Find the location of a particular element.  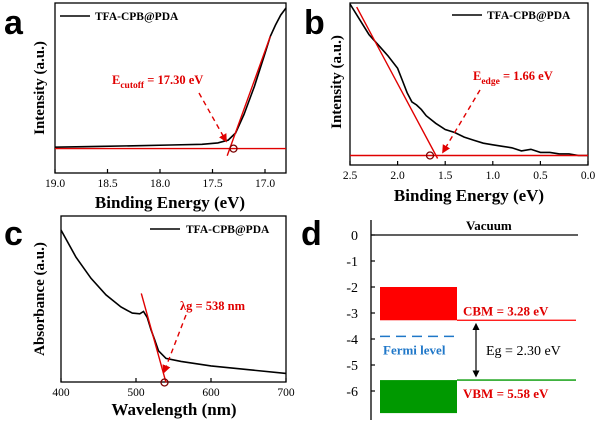

panel-c-bandgap-marker is located at coordinates (164, 382).